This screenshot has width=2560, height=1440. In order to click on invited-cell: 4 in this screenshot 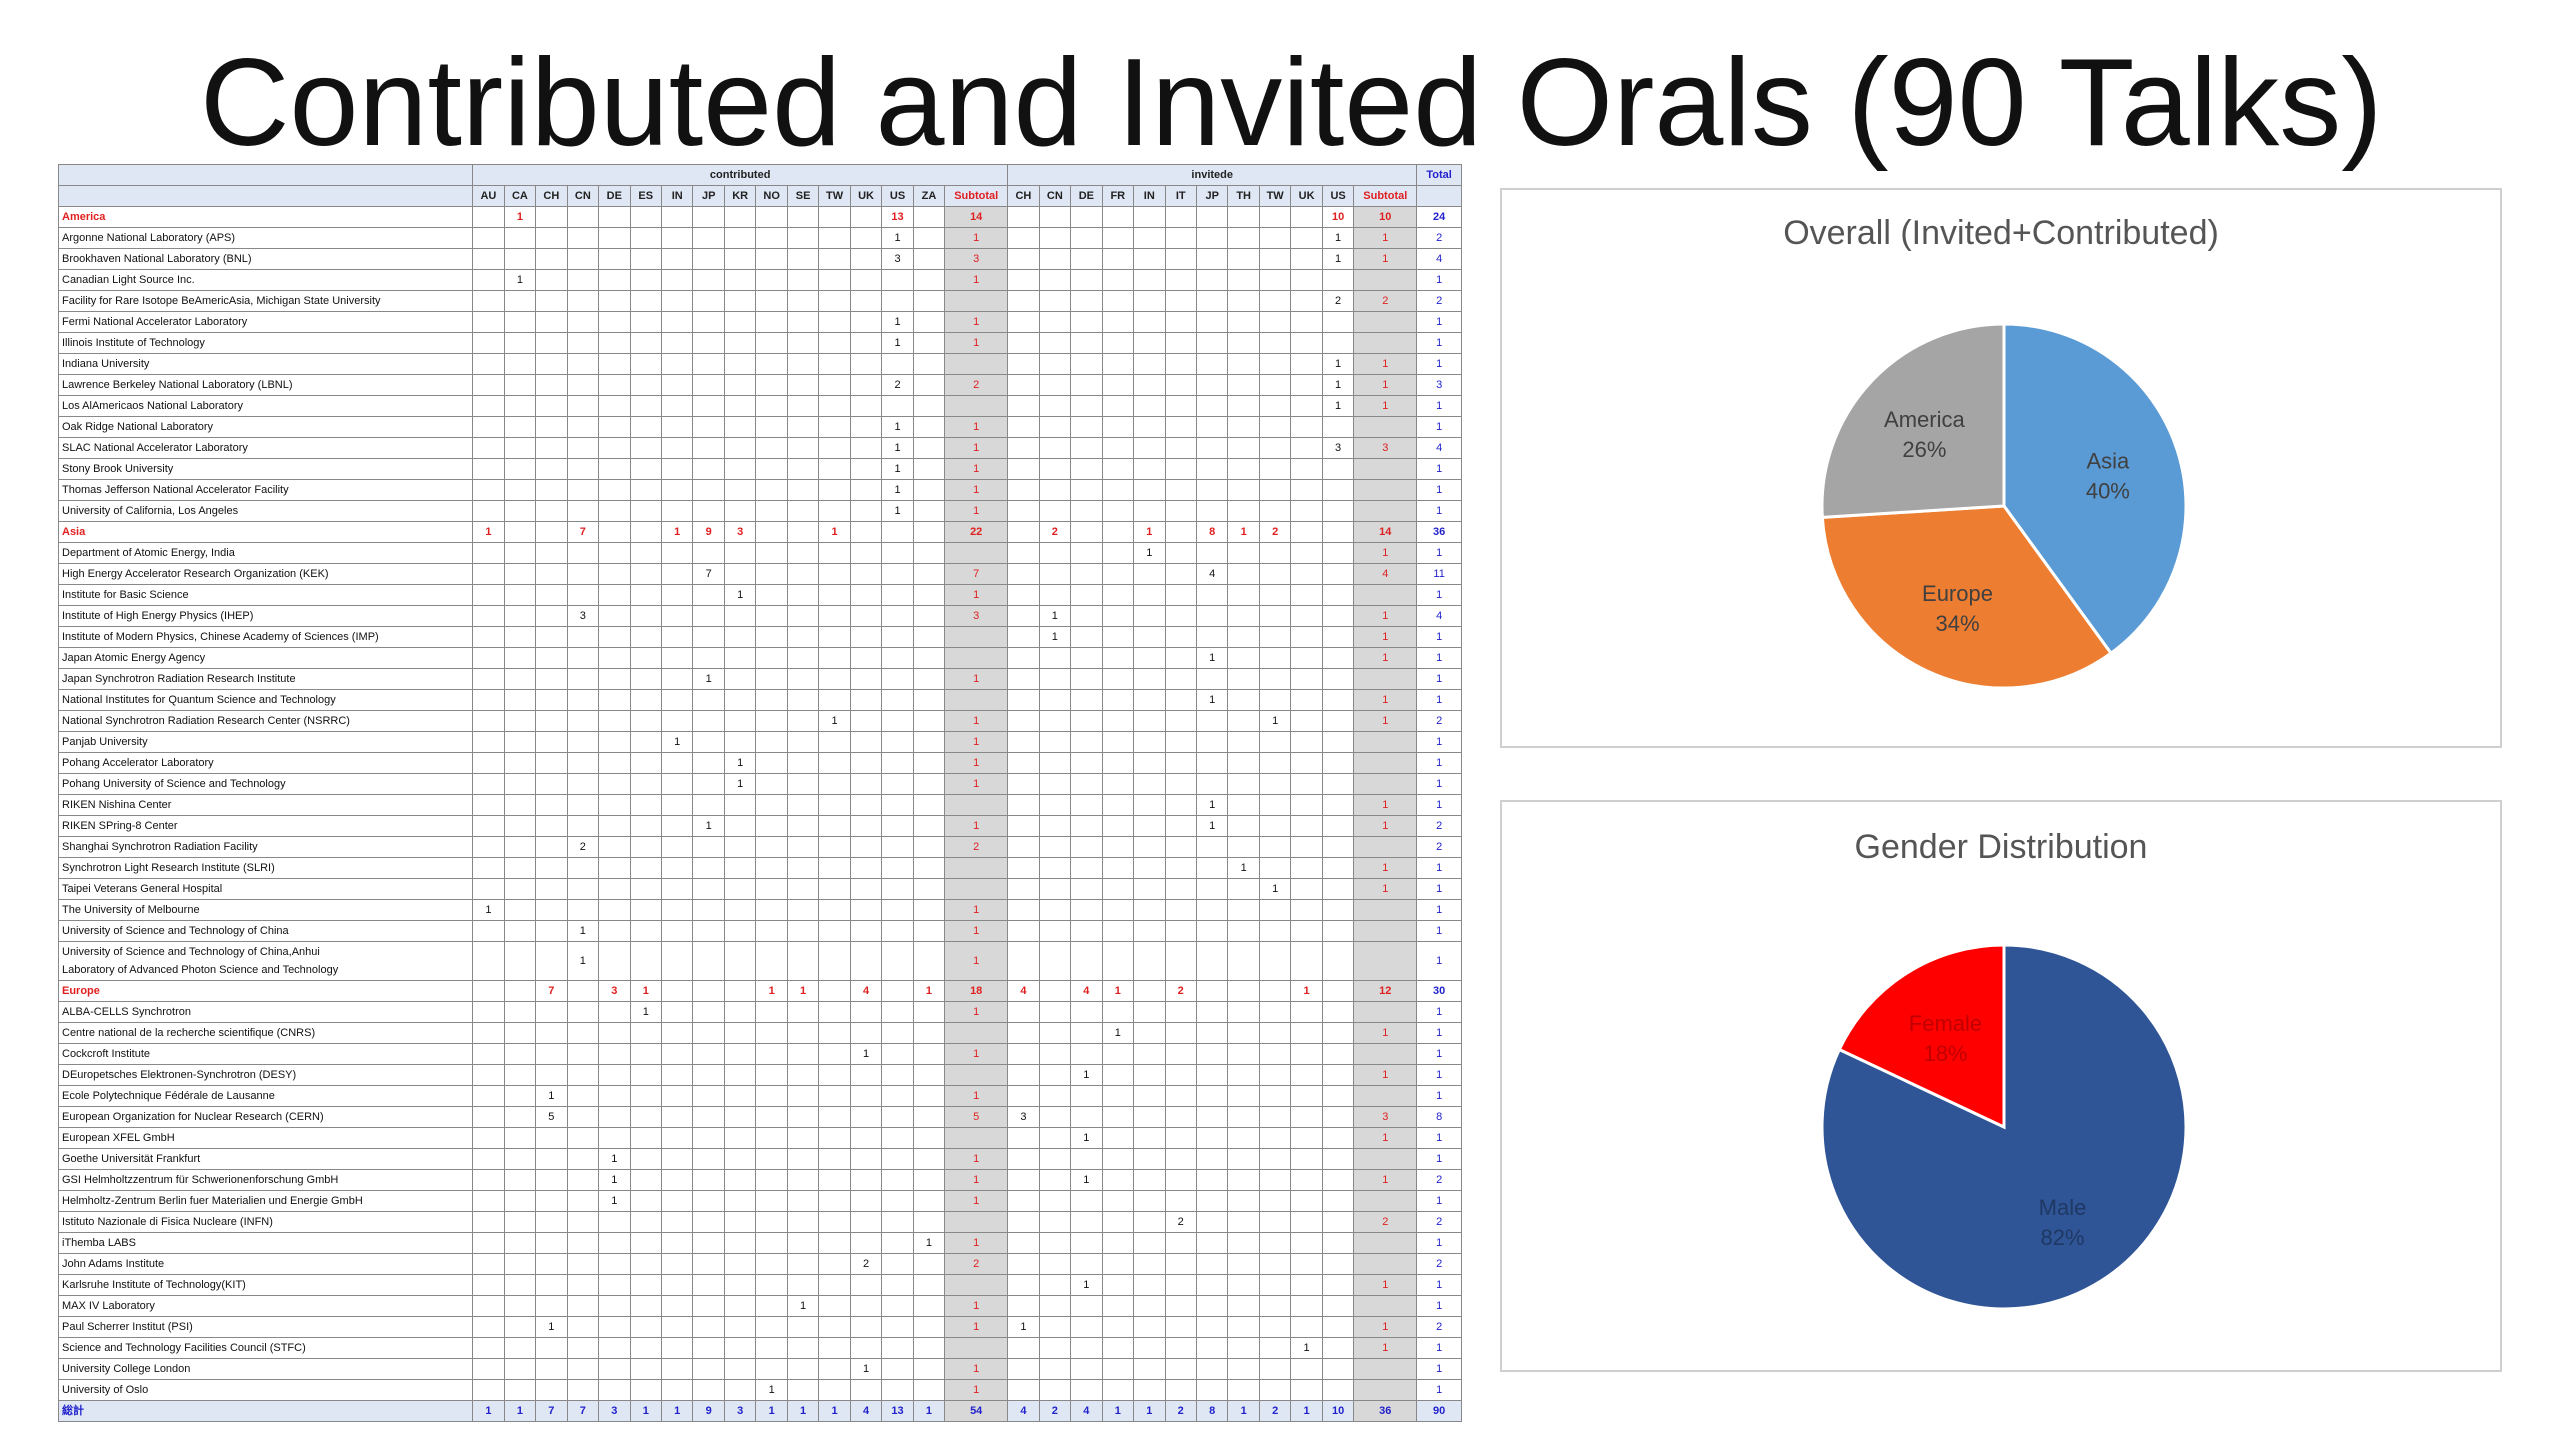, I will do `click(1385, 574)`.